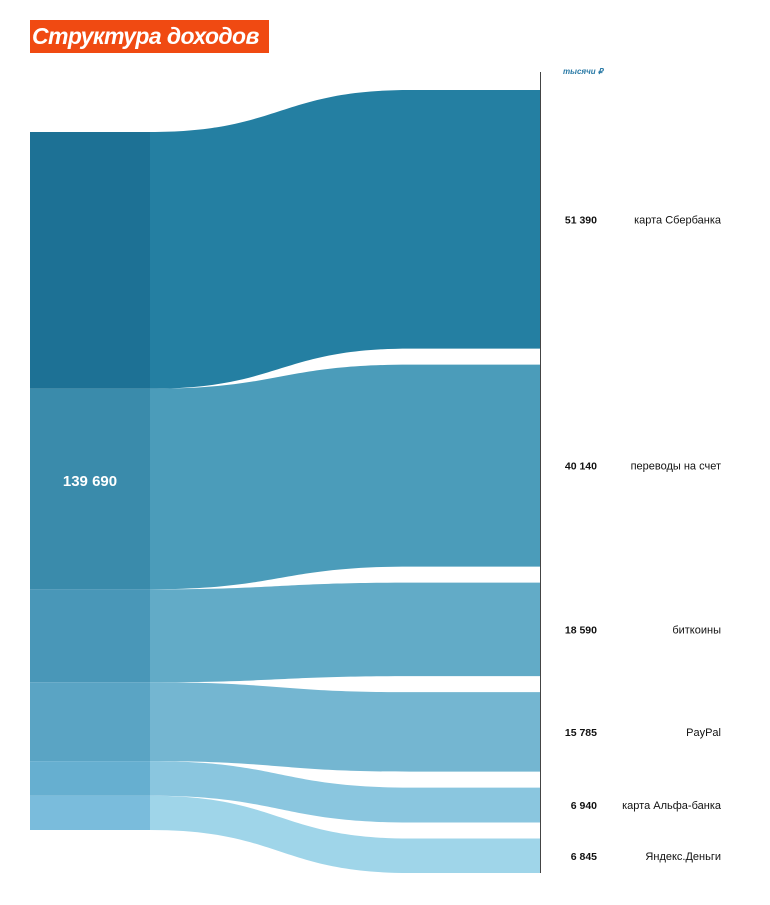 The image size is (770, 905). I want to click on value-label-4: 6 940, so click(584, 806).